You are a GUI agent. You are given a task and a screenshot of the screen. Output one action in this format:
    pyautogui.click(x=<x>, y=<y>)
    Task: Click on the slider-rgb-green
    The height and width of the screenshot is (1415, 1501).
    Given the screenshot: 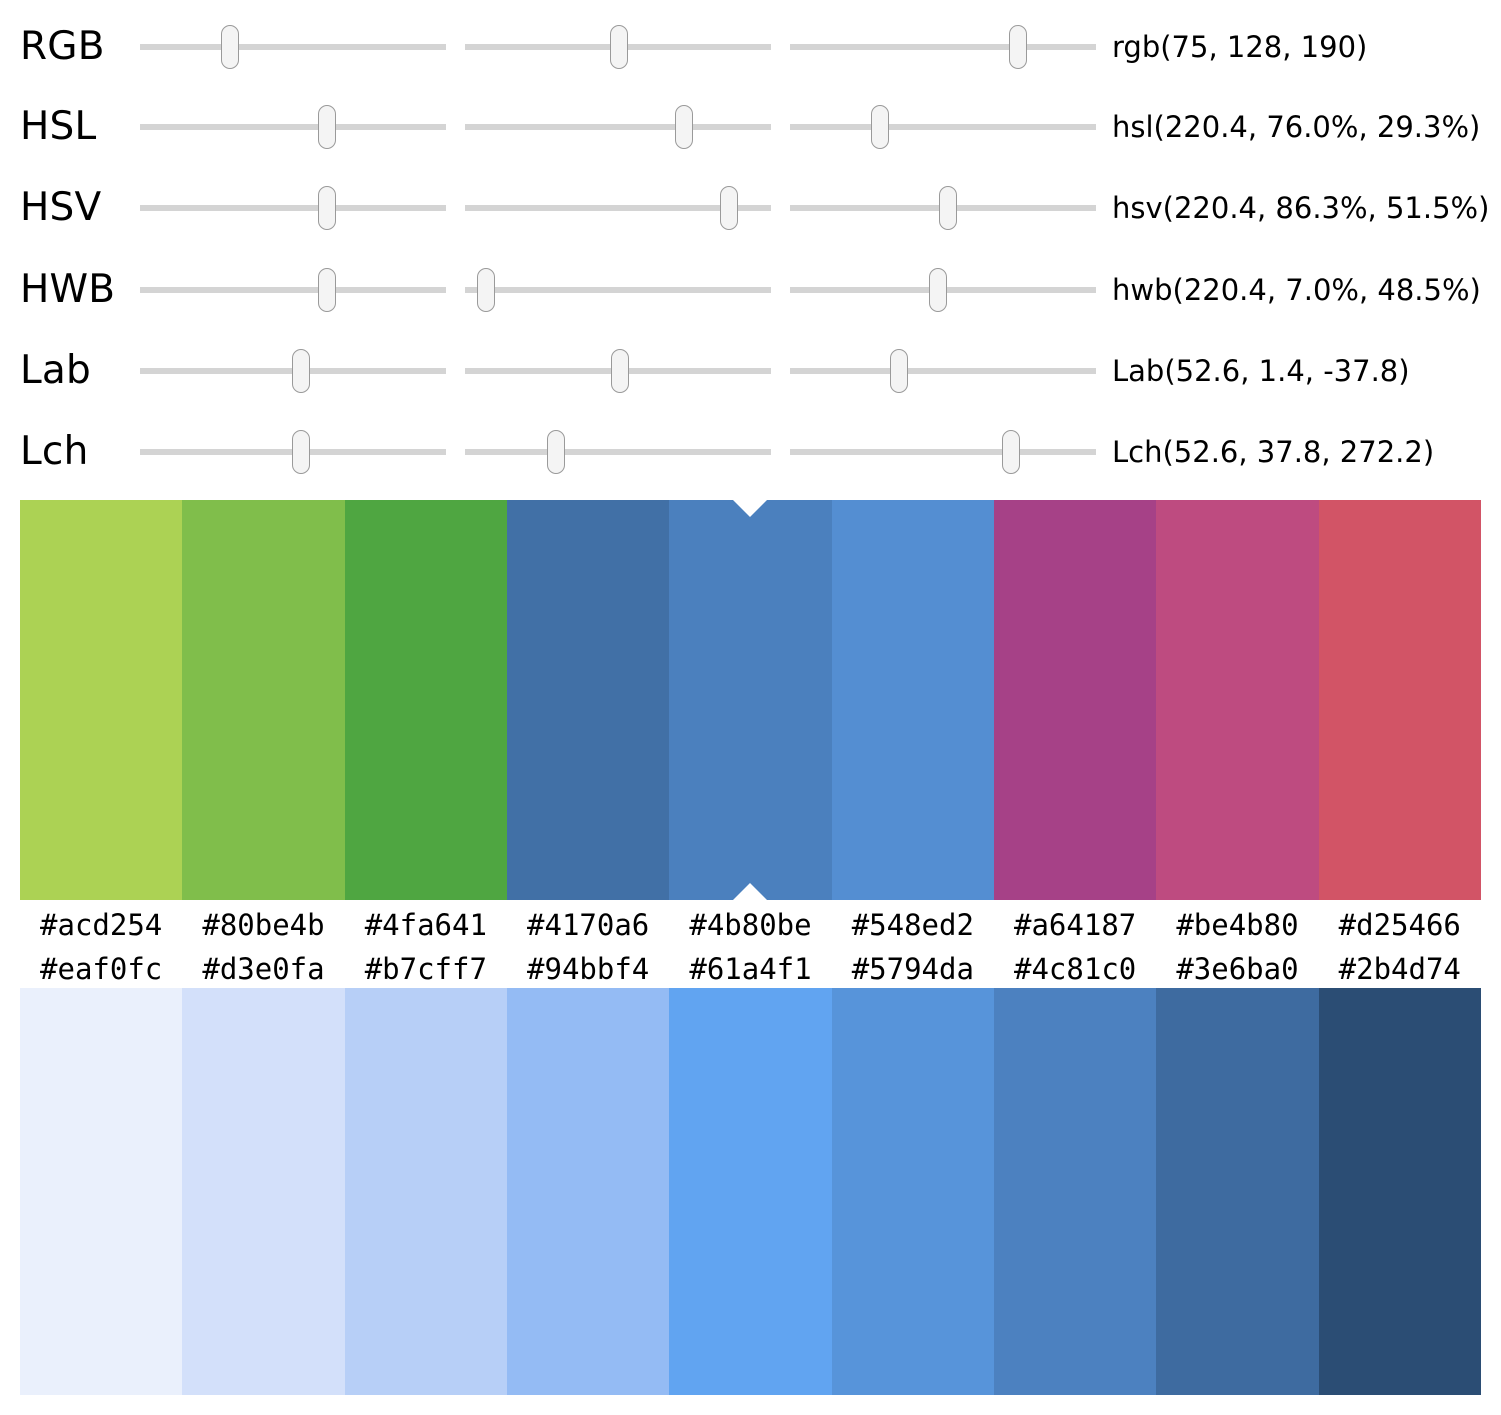 What is the action you would take?
    pyautogui.click(x=618, y=47)
    